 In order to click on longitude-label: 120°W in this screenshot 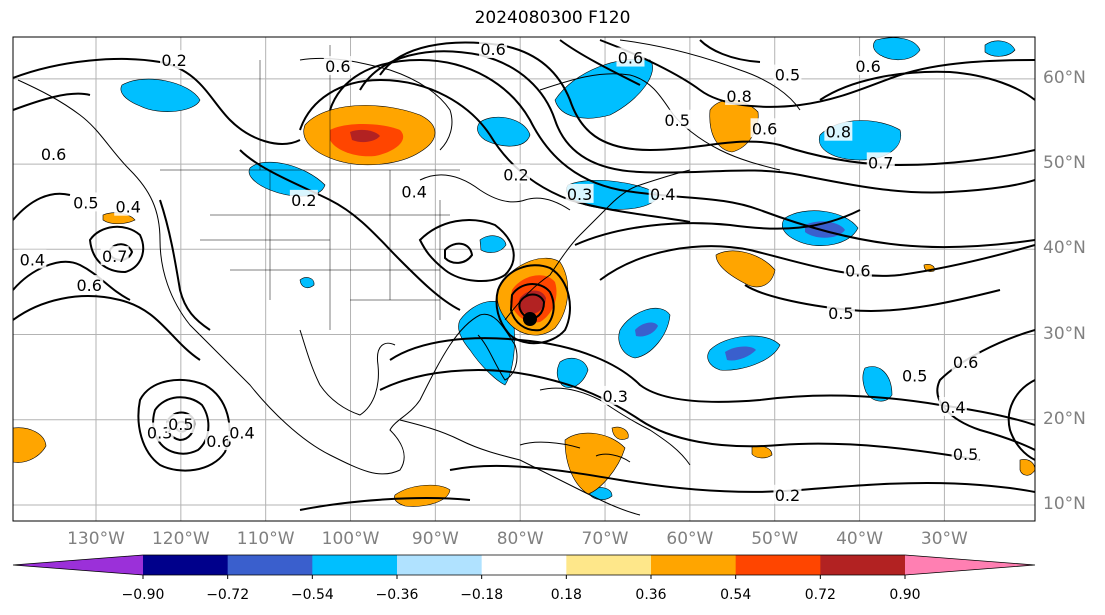, I will do `click(180, 539)`.